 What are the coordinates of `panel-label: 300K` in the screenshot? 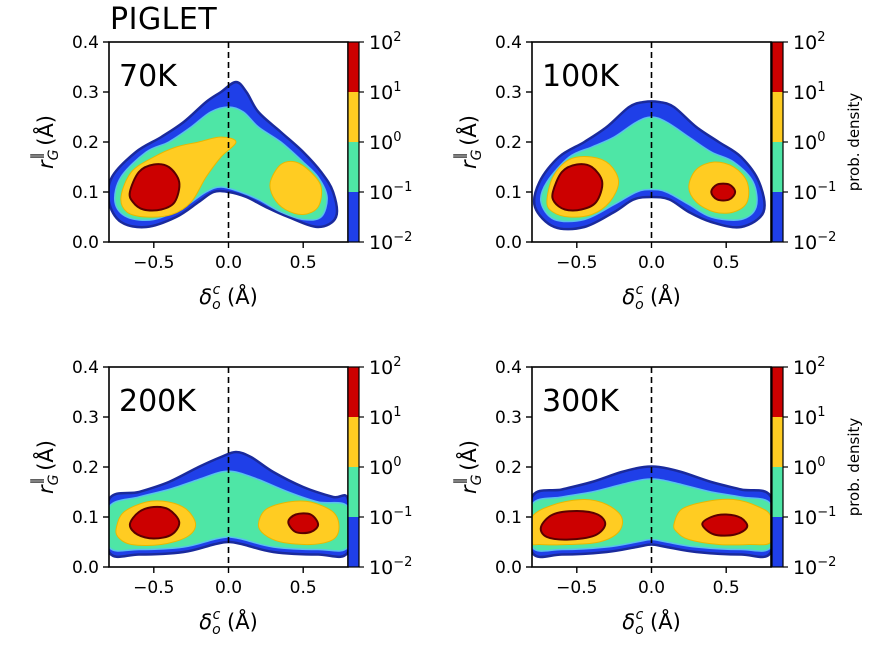 It's located at (581, 401).